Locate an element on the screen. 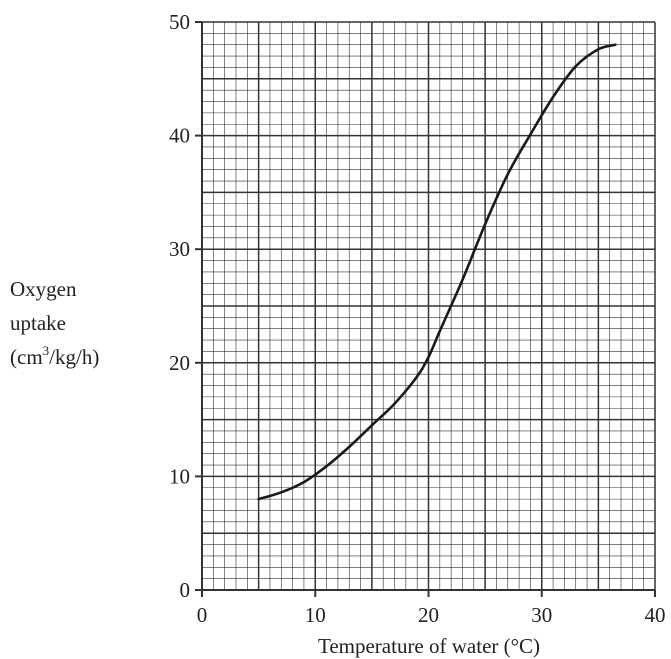  y-tick-labels: 0 10 20 30 40 50 is located at coordinates (179, 306).